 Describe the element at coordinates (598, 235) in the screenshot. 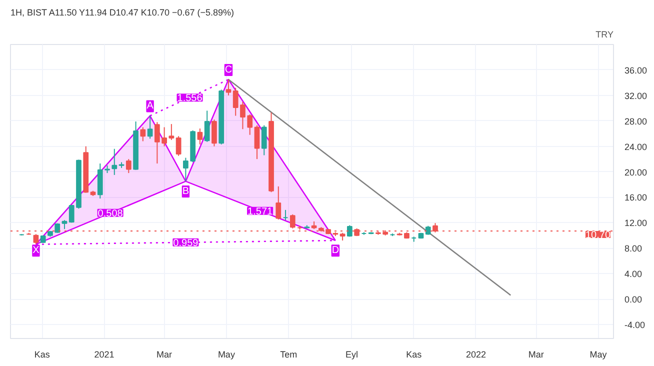

I see `ref-line-label: 10.70` at that location.